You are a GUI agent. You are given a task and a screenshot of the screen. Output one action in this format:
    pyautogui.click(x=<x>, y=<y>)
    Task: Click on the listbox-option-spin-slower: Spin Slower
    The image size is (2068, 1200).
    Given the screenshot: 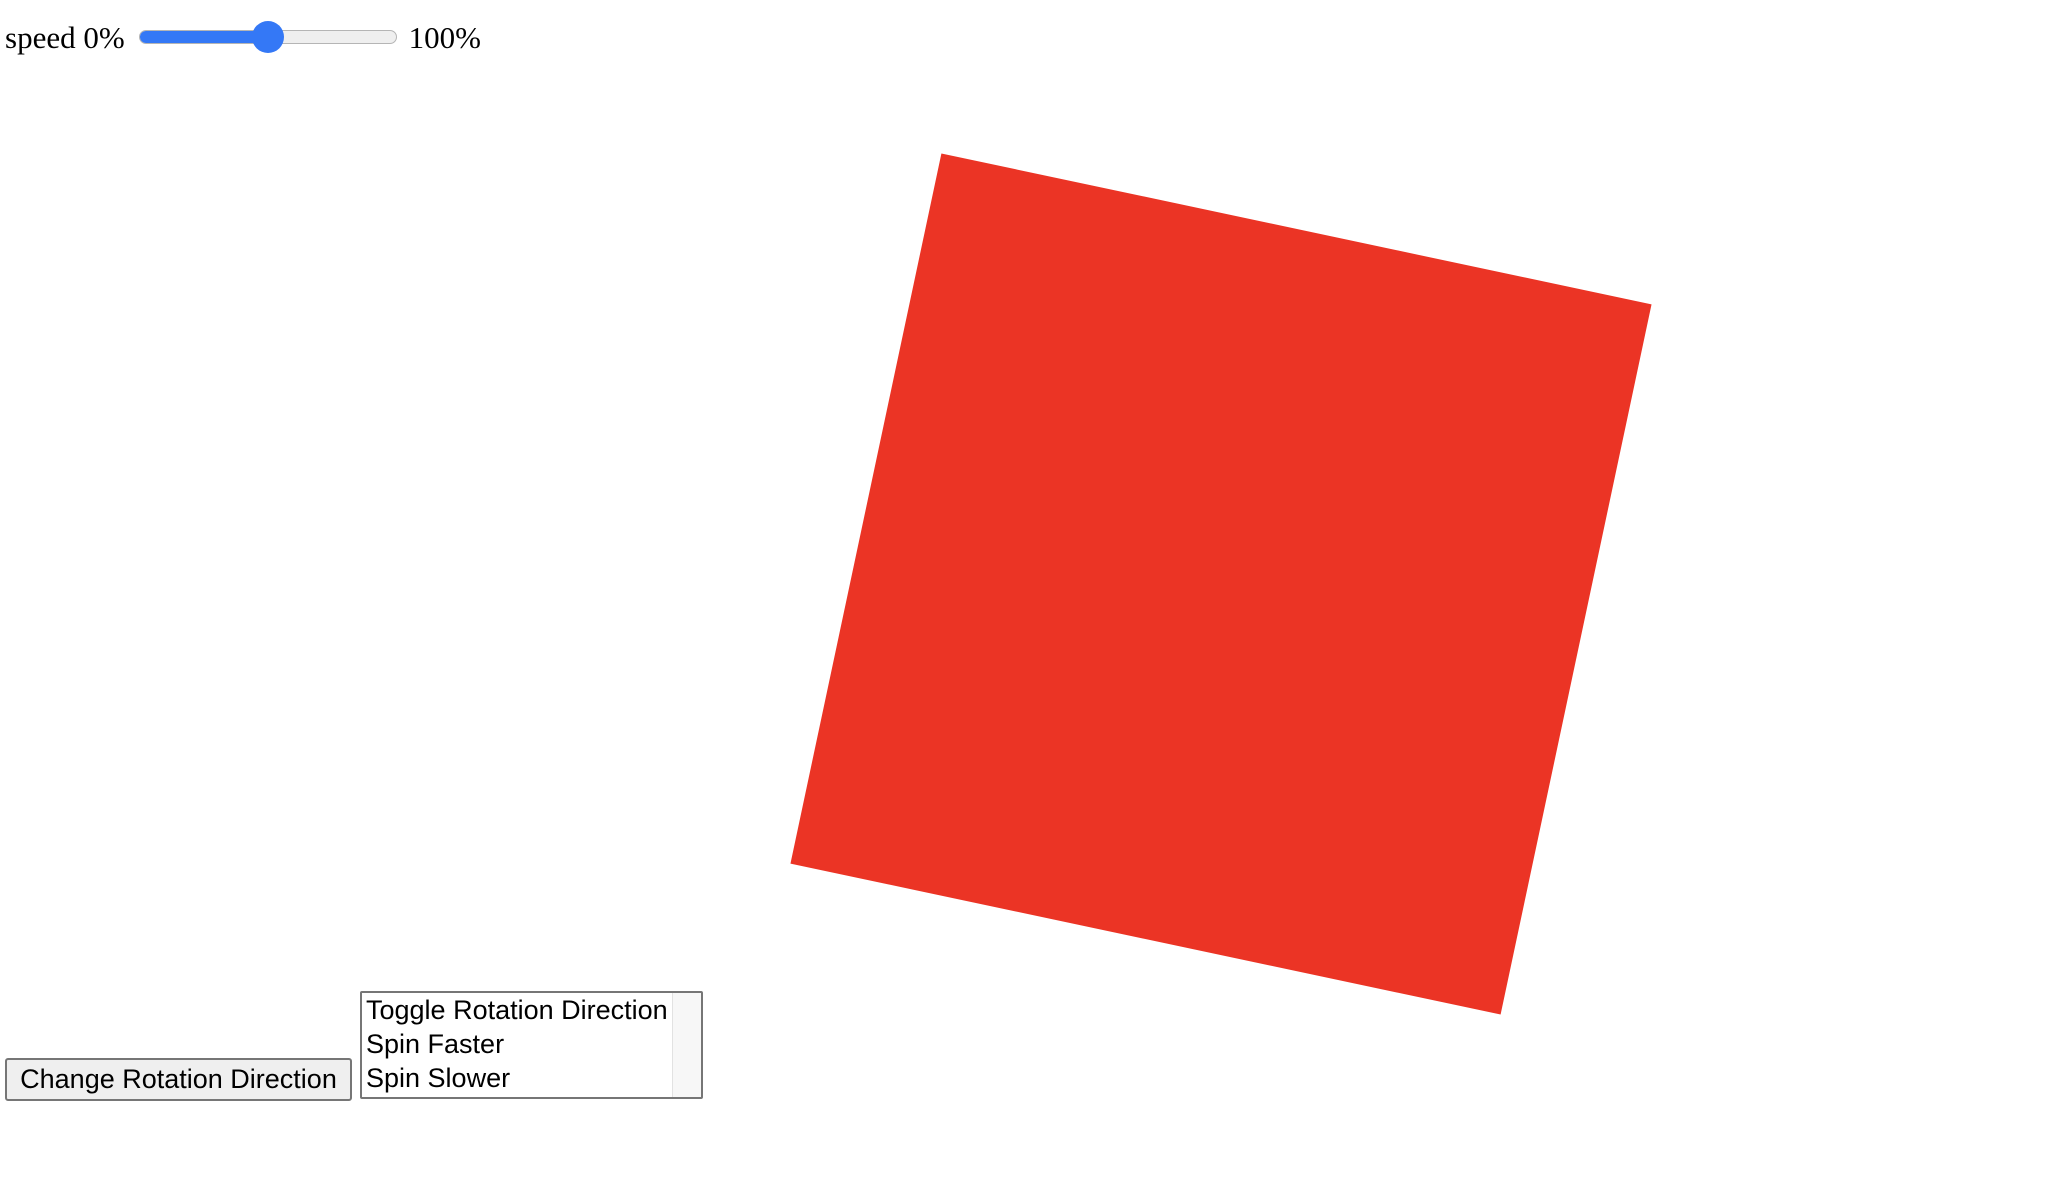 What is the action you would take?
    pyautogui.click(x=438, y=1078)
    